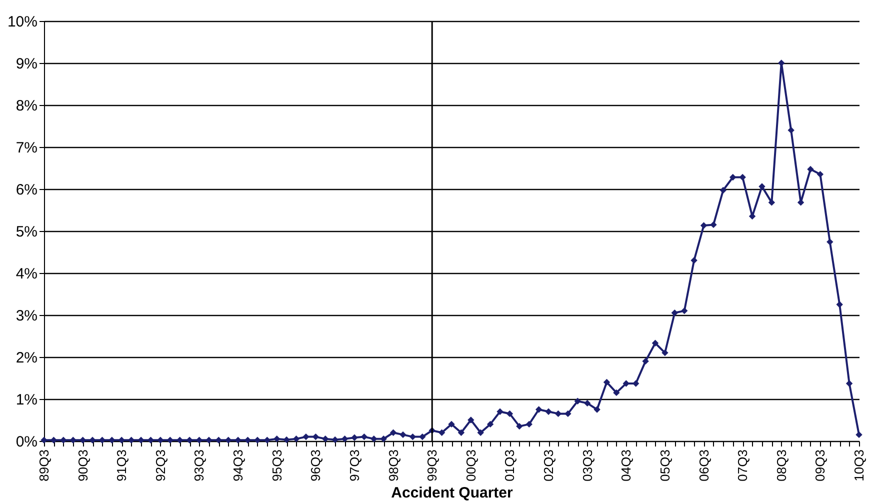 This screenshot has width=870, height=504. What do you see at coordinates (27, 358) in the screenshot?
I see `y-tick-label: 2%` at bounding box center [27, 358].